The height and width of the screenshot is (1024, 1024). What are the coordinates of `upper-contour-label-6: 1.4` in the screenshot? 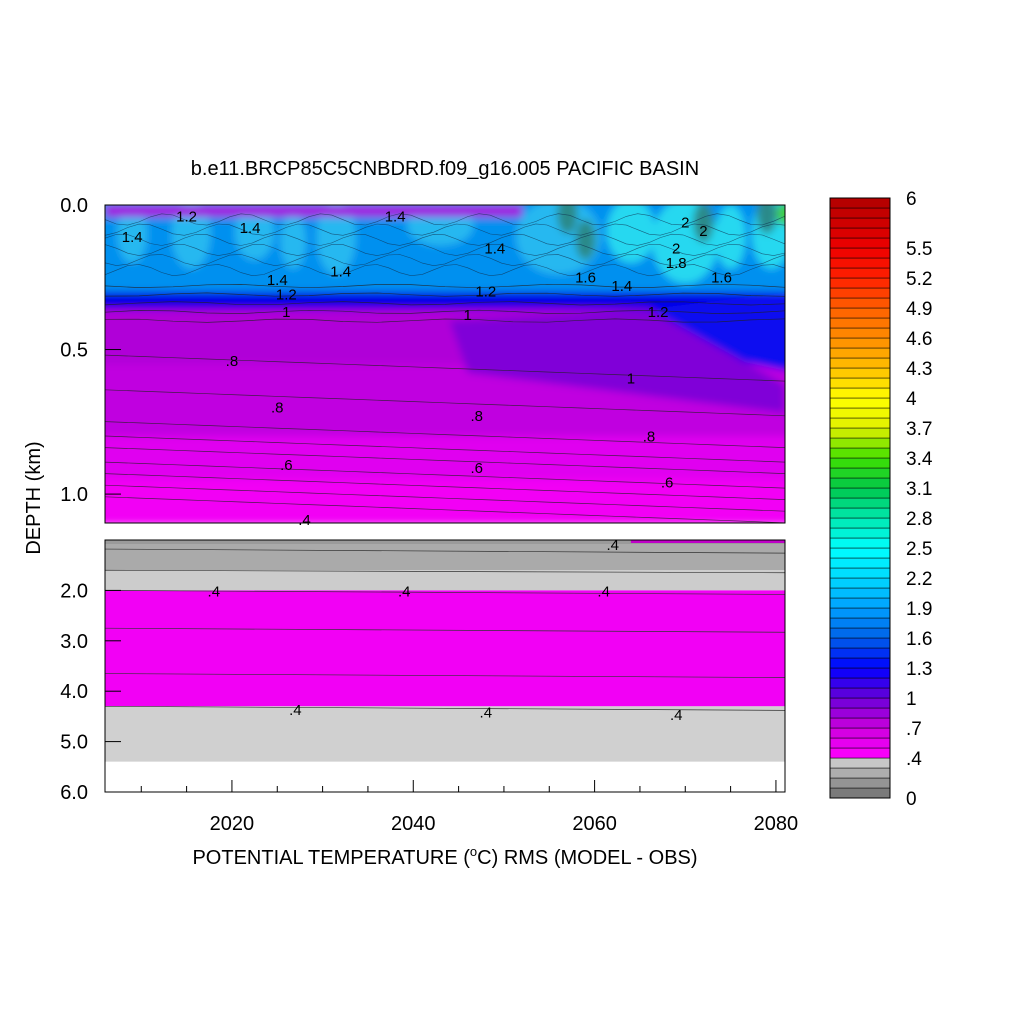 It's located at (340, 271).